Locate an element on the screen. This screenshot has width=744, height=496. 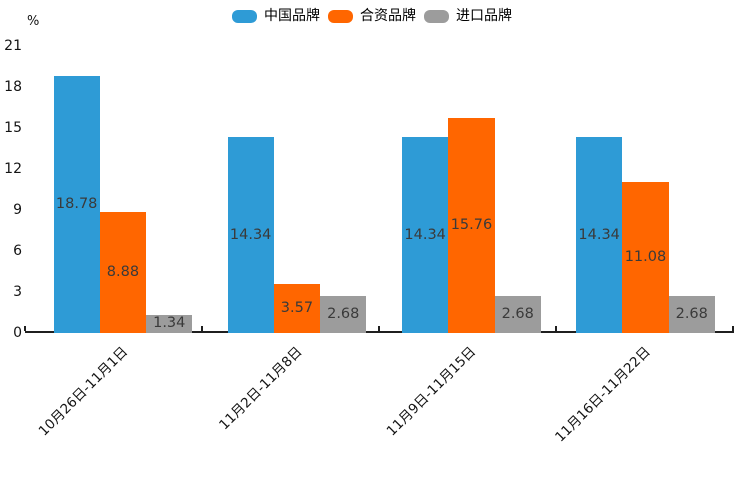
bar-series1-cat3: 11.08 is located at coordinates (645, 257).